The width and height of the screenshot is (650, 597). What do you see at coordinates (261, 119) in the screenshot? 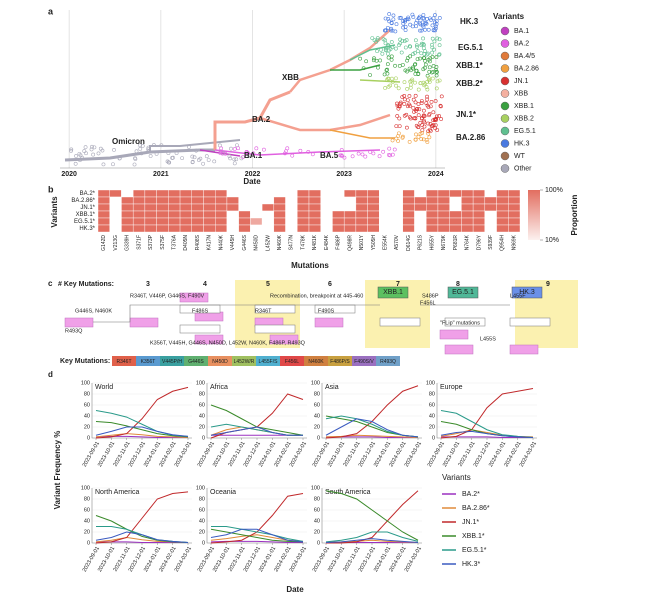
I see `tree-label: BA.2` at bounding box center [261, 119].